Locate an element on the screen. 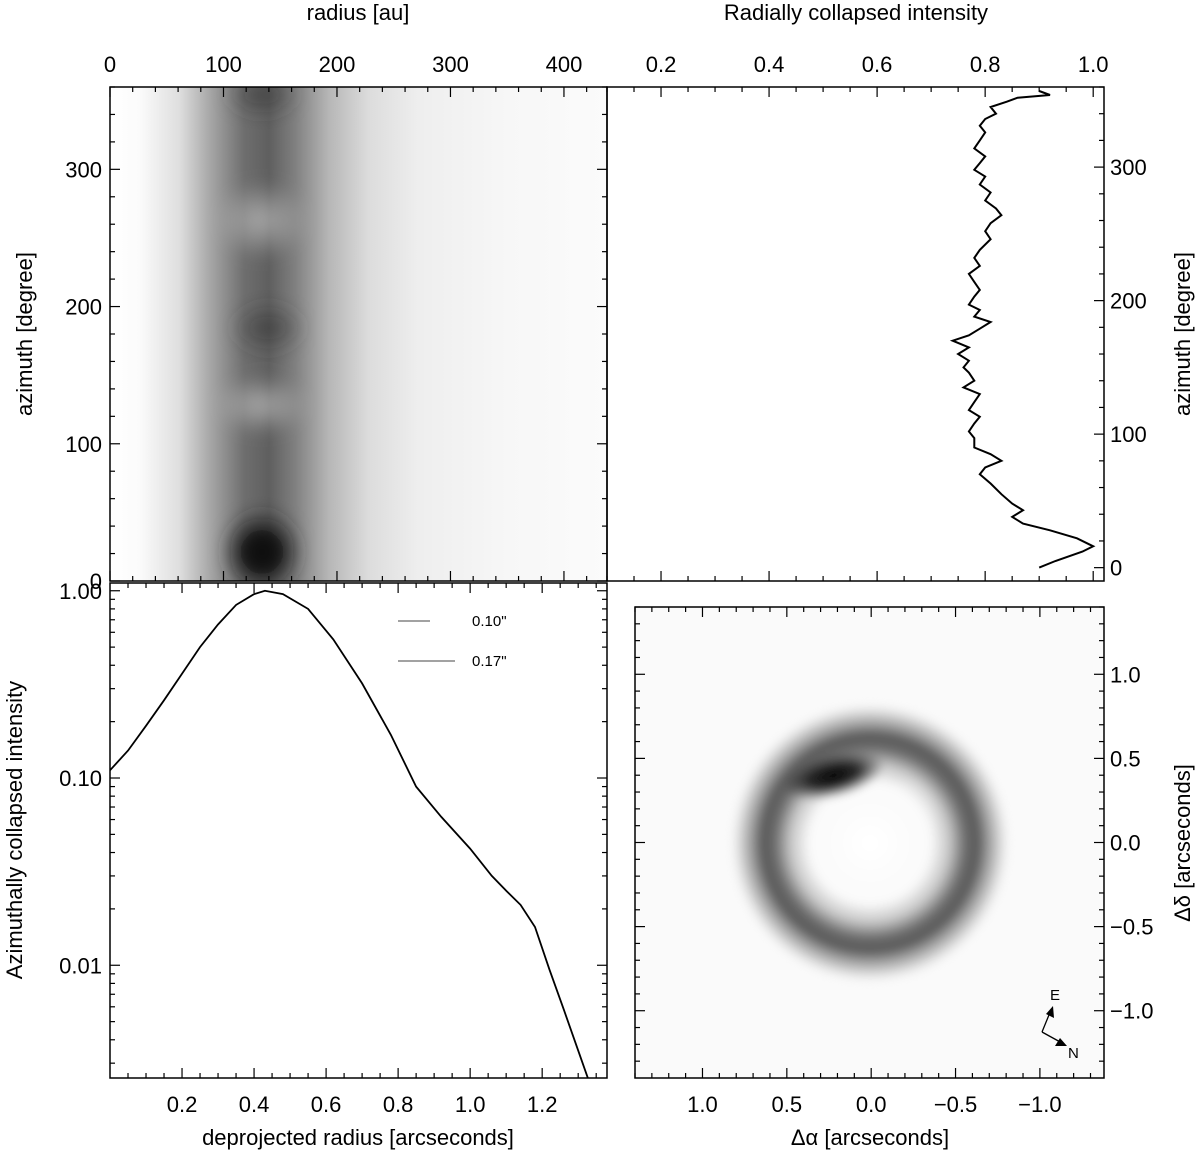 Image resolution: width=1200 pixels, height=1153 pixels. disk-image-x-tick-label: 0.5 is located at coordinates (787, 1104).